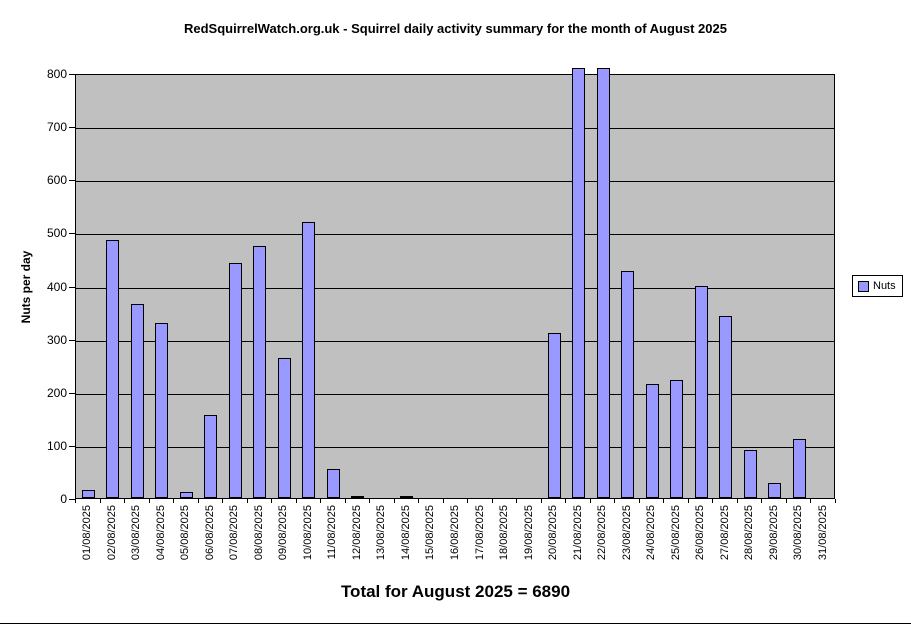  I want to click on x-axis-label-text: 09/08/2025, so click(283, 533).